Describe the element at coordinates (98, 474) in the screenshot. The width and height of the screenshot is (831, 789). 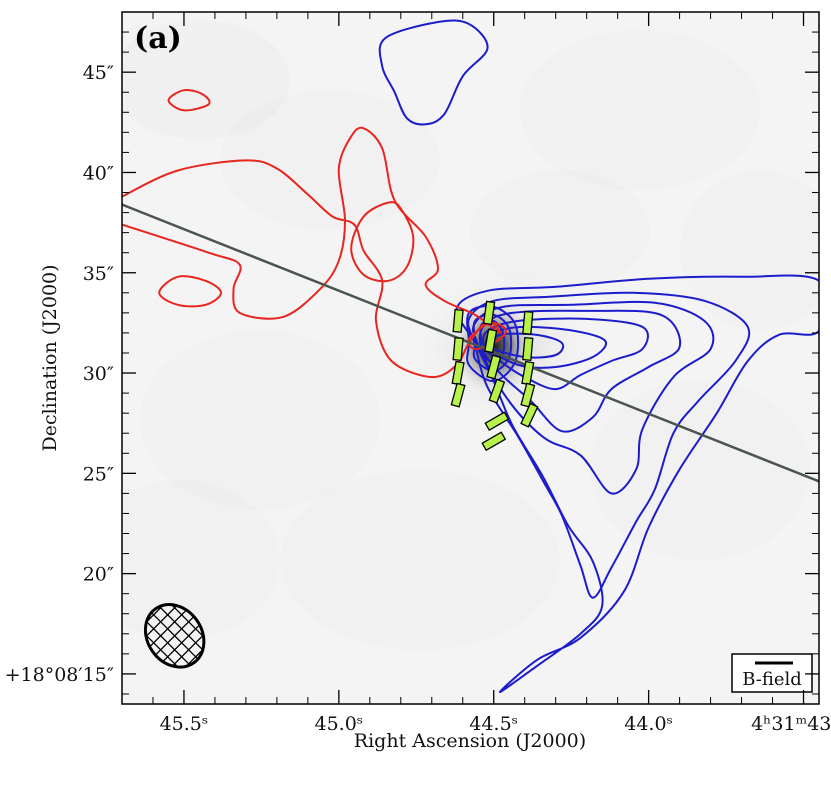
I see `y-tick-label: 25″` at that location.